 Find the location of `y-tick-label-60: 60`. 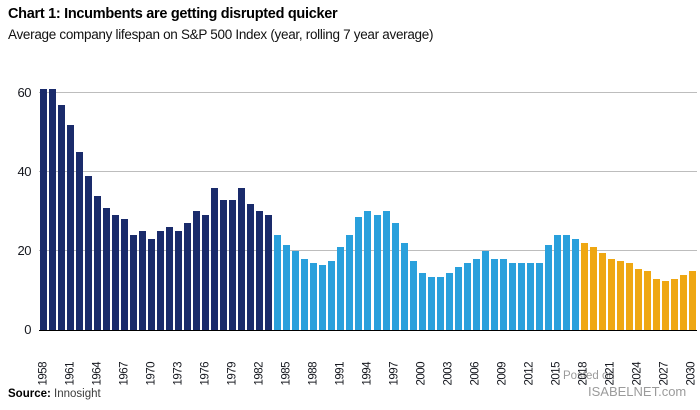

y-tick-label-60: 60 is located at coordinates (24, 92).